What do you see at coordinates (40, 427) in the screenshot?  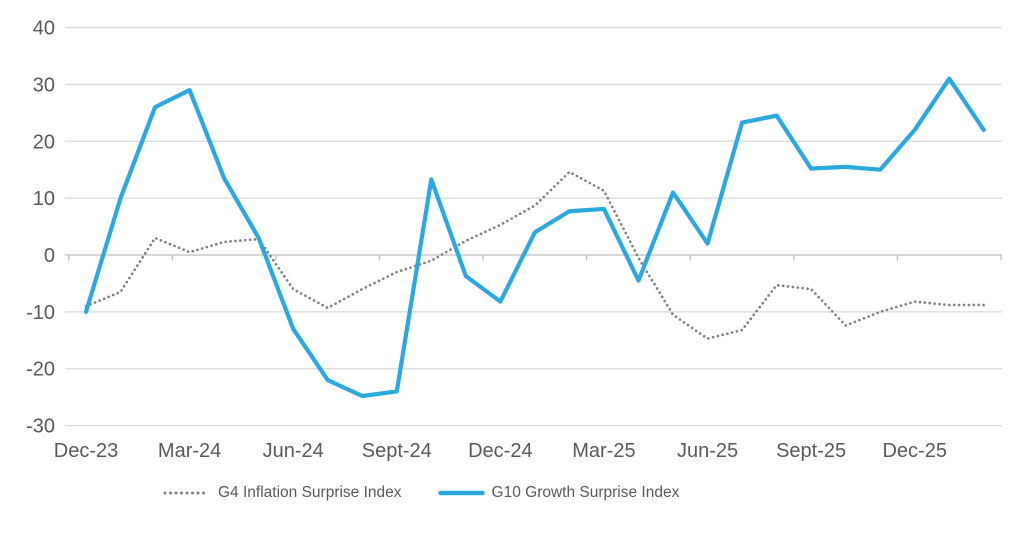 I see `y-tick-label: -30` at bounding box center [40, 427].